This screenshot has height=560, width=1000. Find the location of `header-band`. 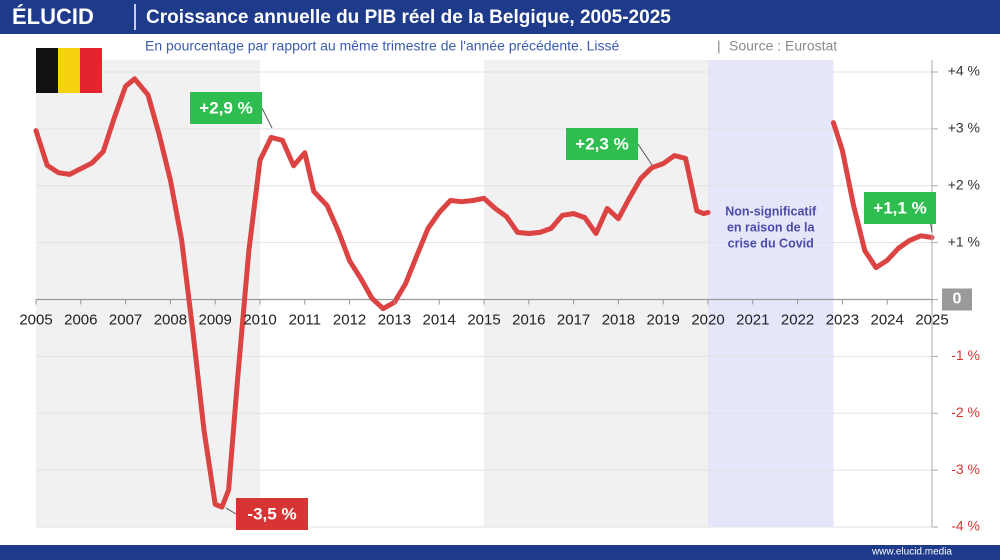

header-band is located at coordinates (500, 17).